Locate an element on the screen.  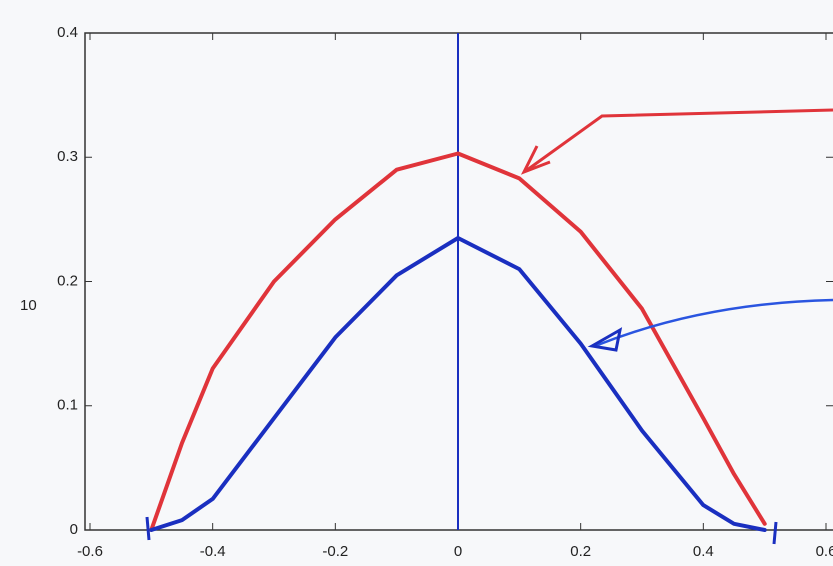
x-tick-label: -0.4 is located at coordinates (213, 551).